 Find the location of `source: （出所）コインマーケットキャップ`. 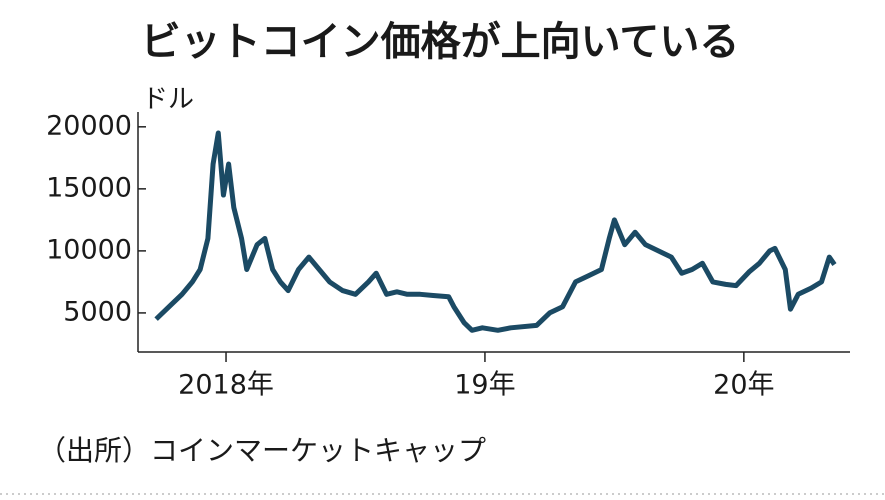

source: （出所）コインマーケットキャップ is located at coordinates (262, 450).